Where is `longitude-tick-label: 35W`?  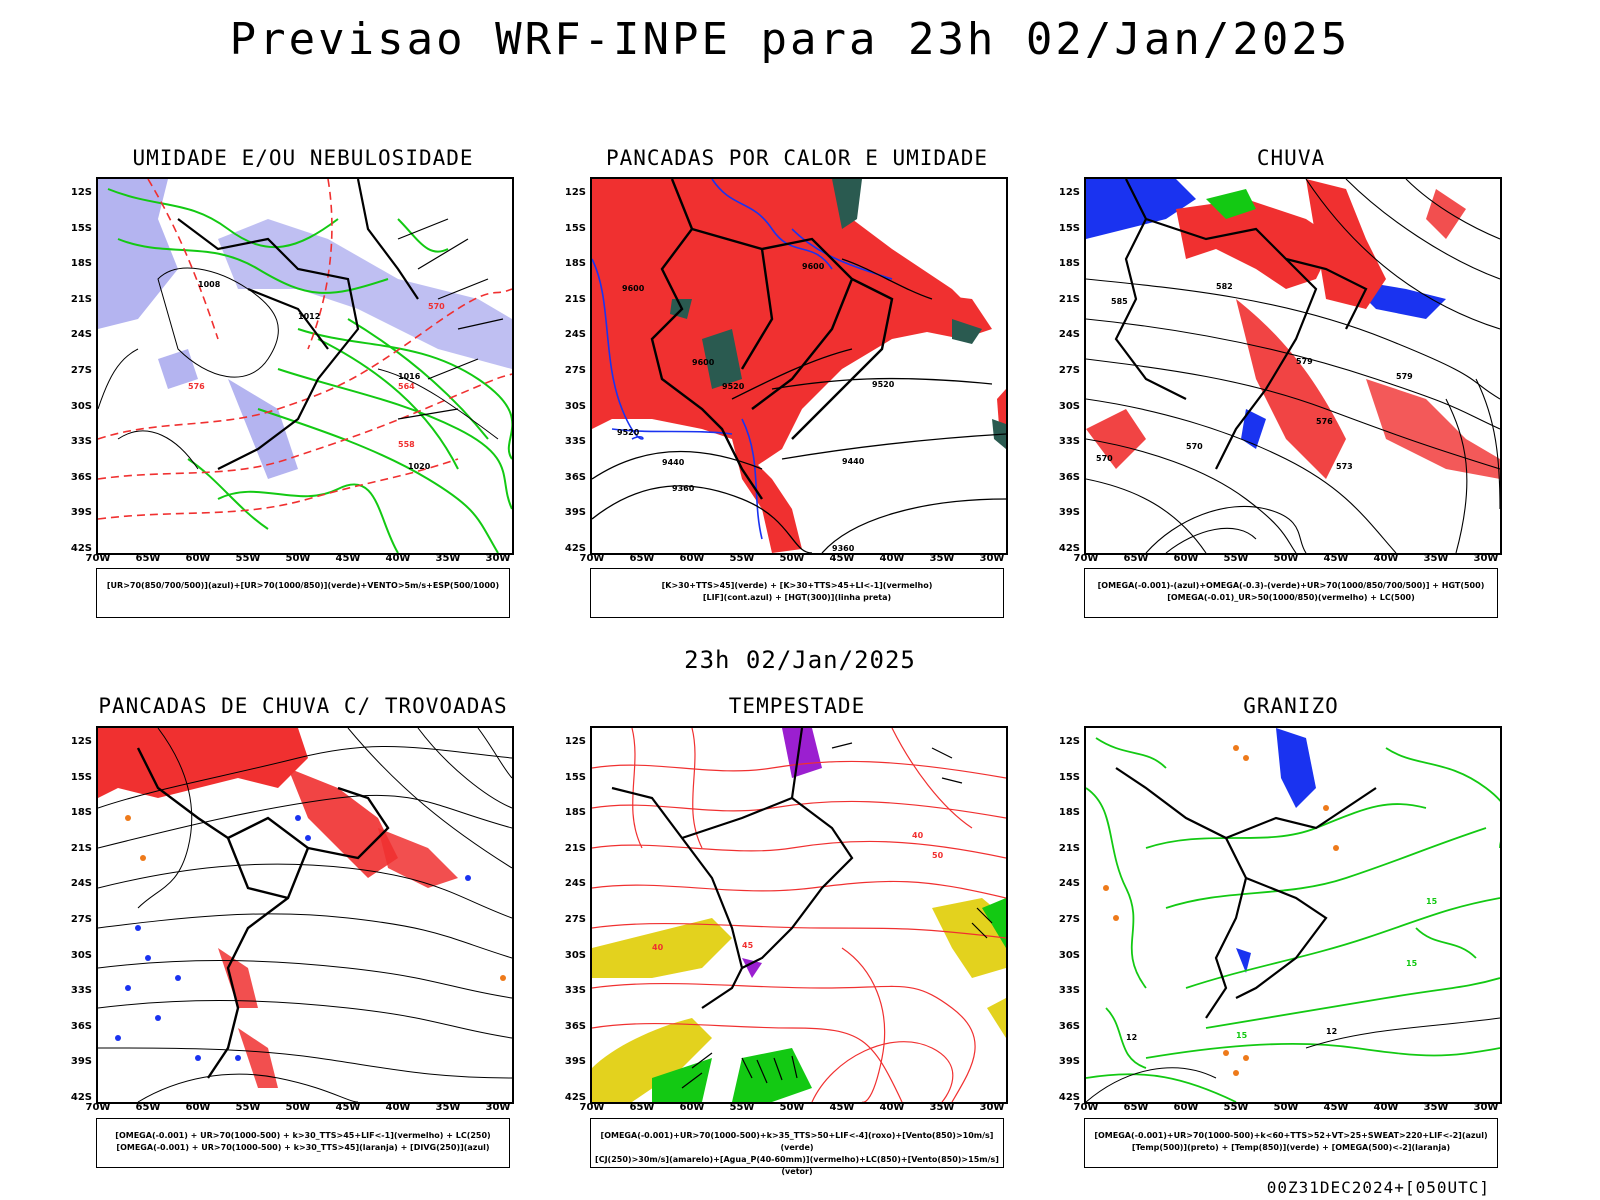
longitude-tick-label: 35W is located at coordinates (1436, 1107).